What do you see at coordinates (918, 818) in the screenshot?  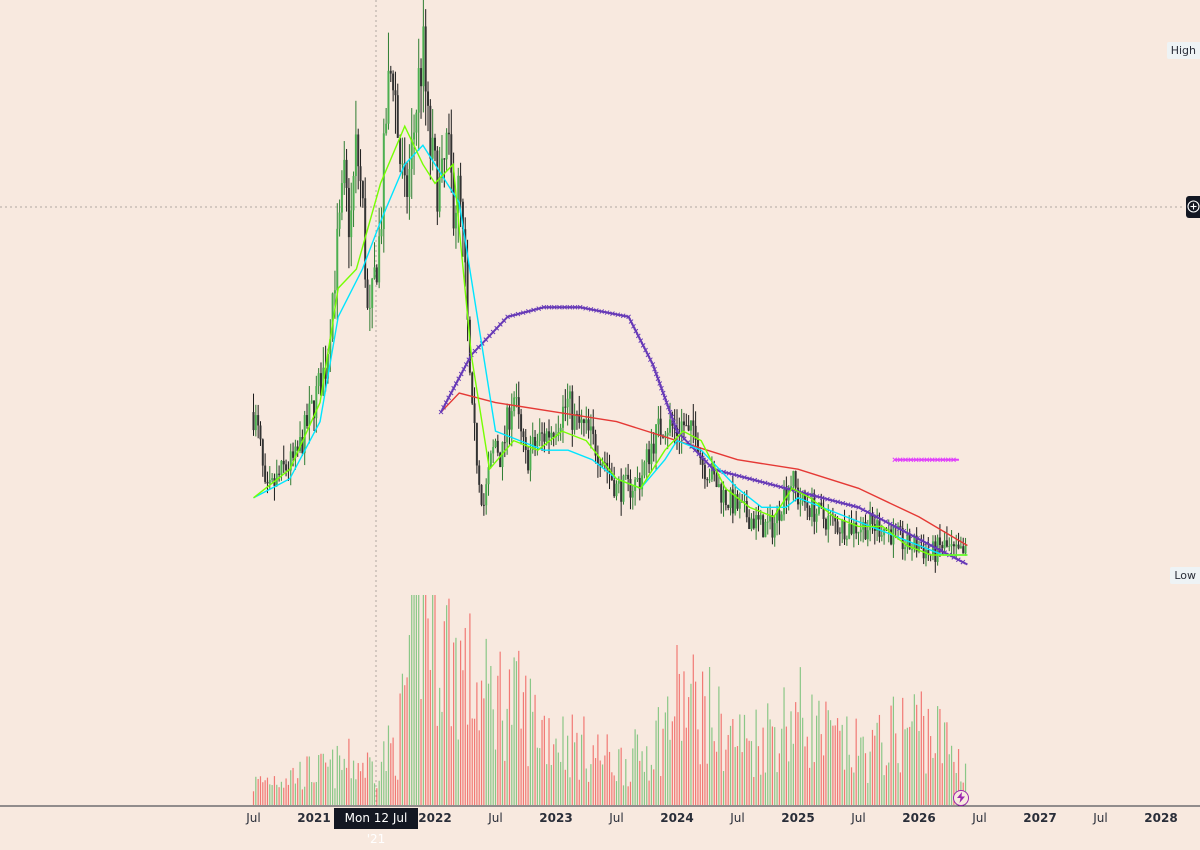 I see `time-axis-tick-label: 2026` at bounding box center [918, 818].